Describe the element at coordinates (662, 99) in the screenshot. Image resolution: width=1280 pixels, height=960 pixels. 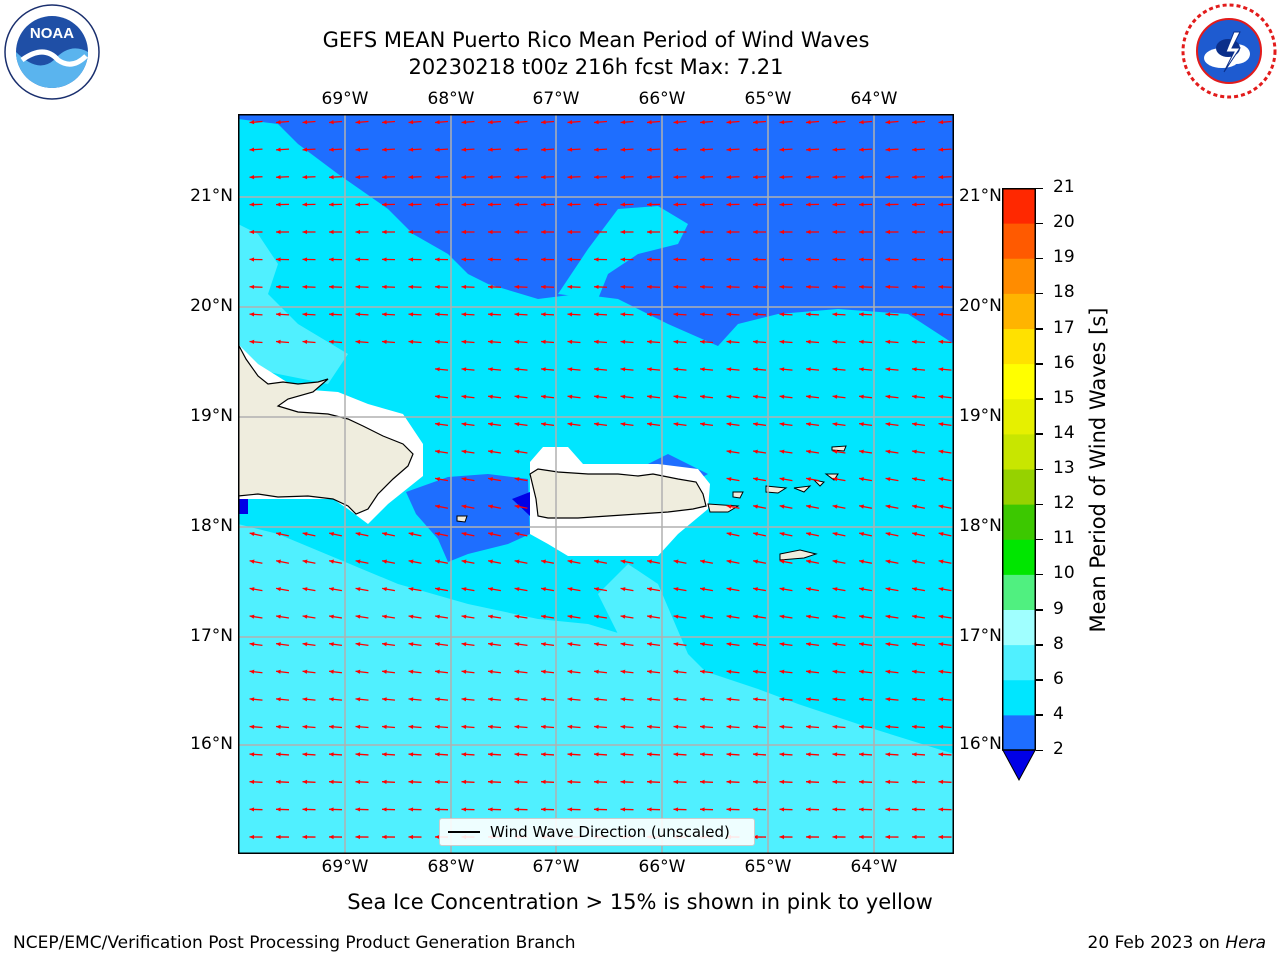
I see `lon-label-top: 66°W` at that location.